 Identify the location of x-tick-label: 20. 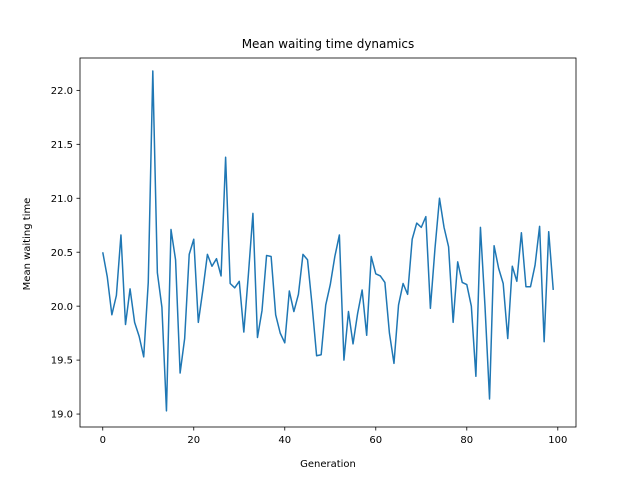
(193, 440).